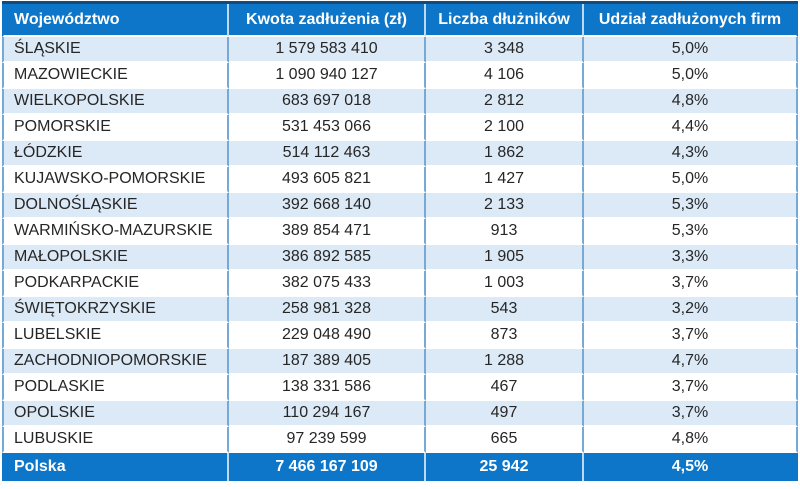  I want to click on cell-share: 4,4%, so click(691, 128).